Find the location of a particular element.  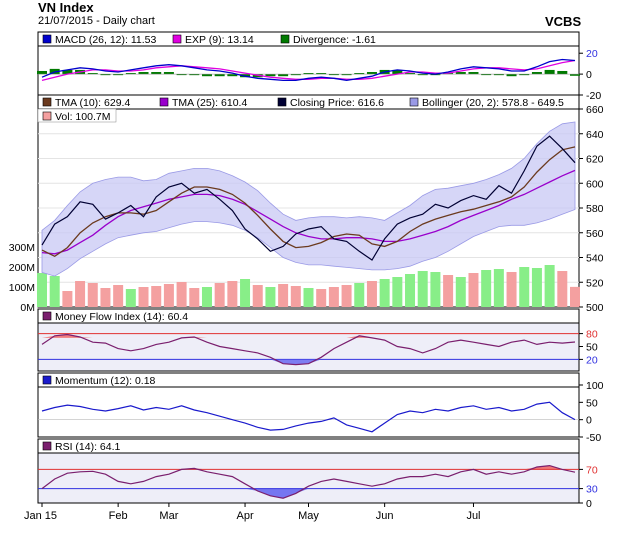

x-tick-label-5: Jun is located at coordinates (385, 516).